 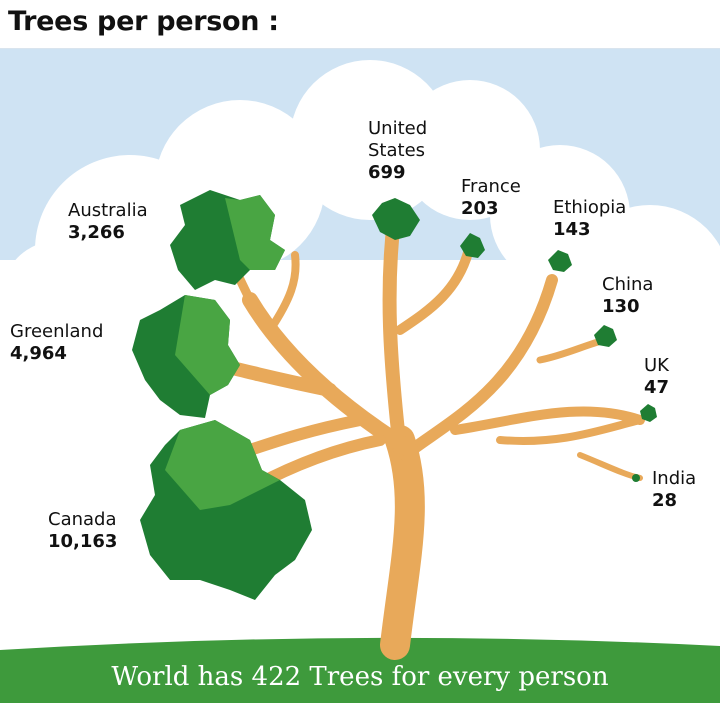 I want to click on label-name-line1: United, so click(x=398, y=128).